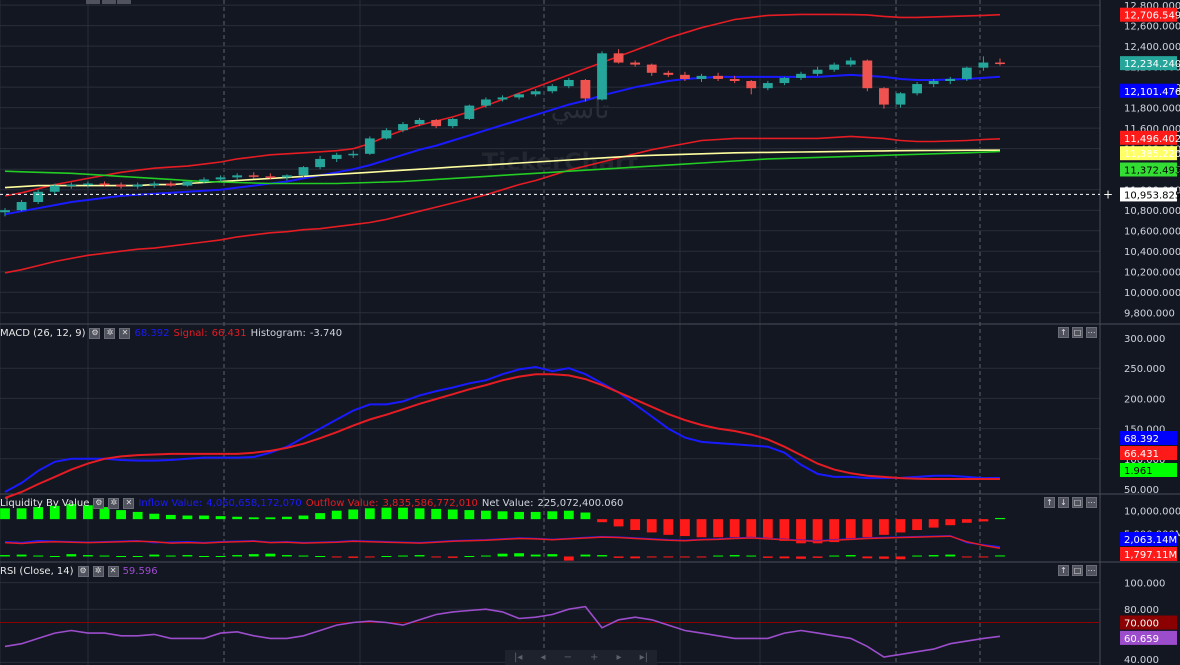 This screenshot has height=665, width=1180. What do you see at coordinates (556, 194) in the screenshot?
I see `crosshair: +` at bounding box center [556, 194].